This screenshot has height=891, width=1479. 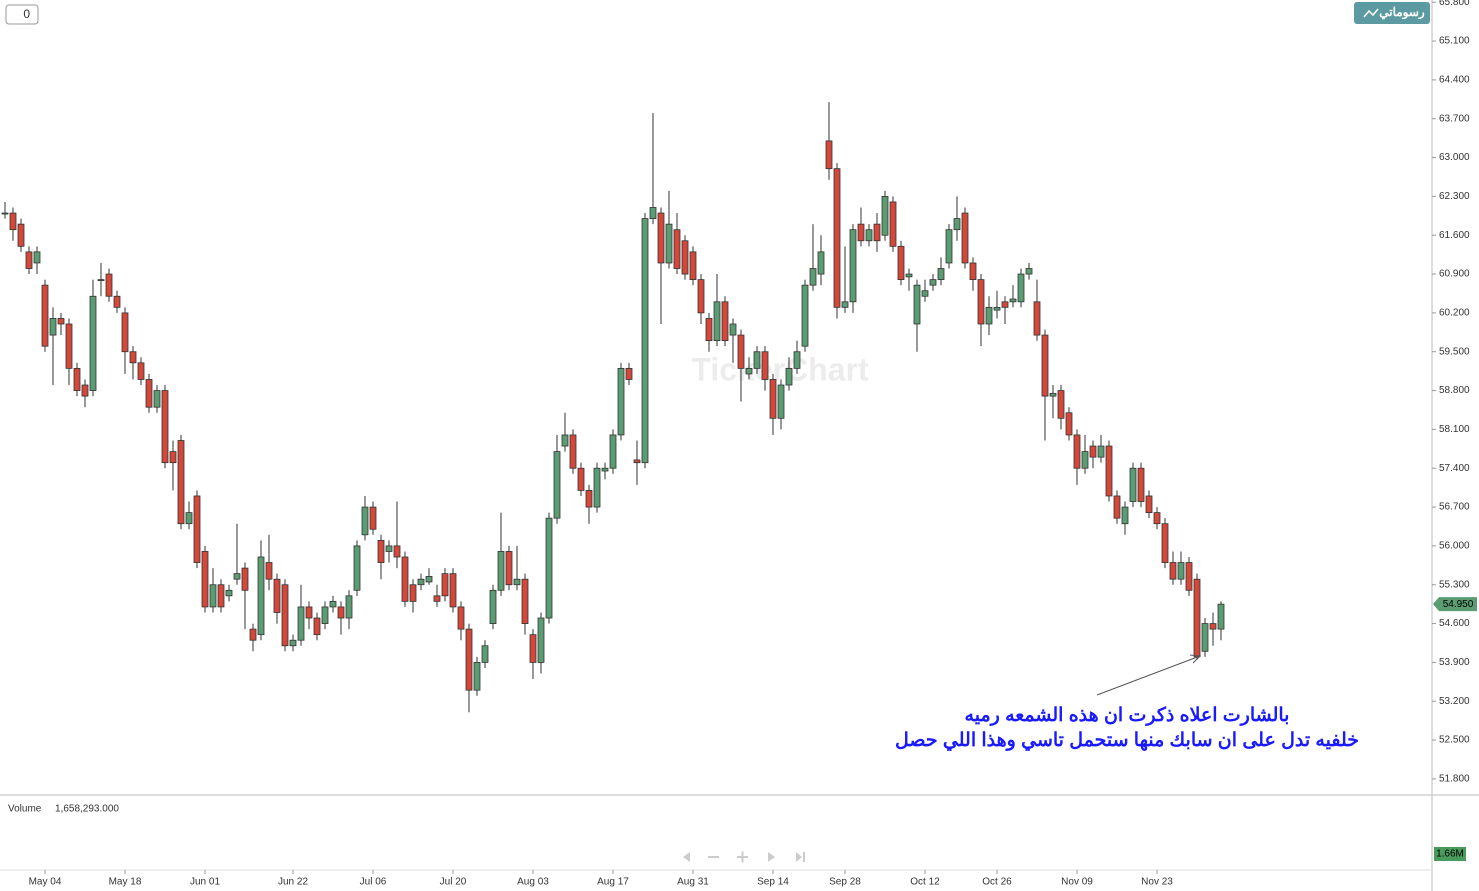 I want to click on counter-box, so click(x=22, y=14).